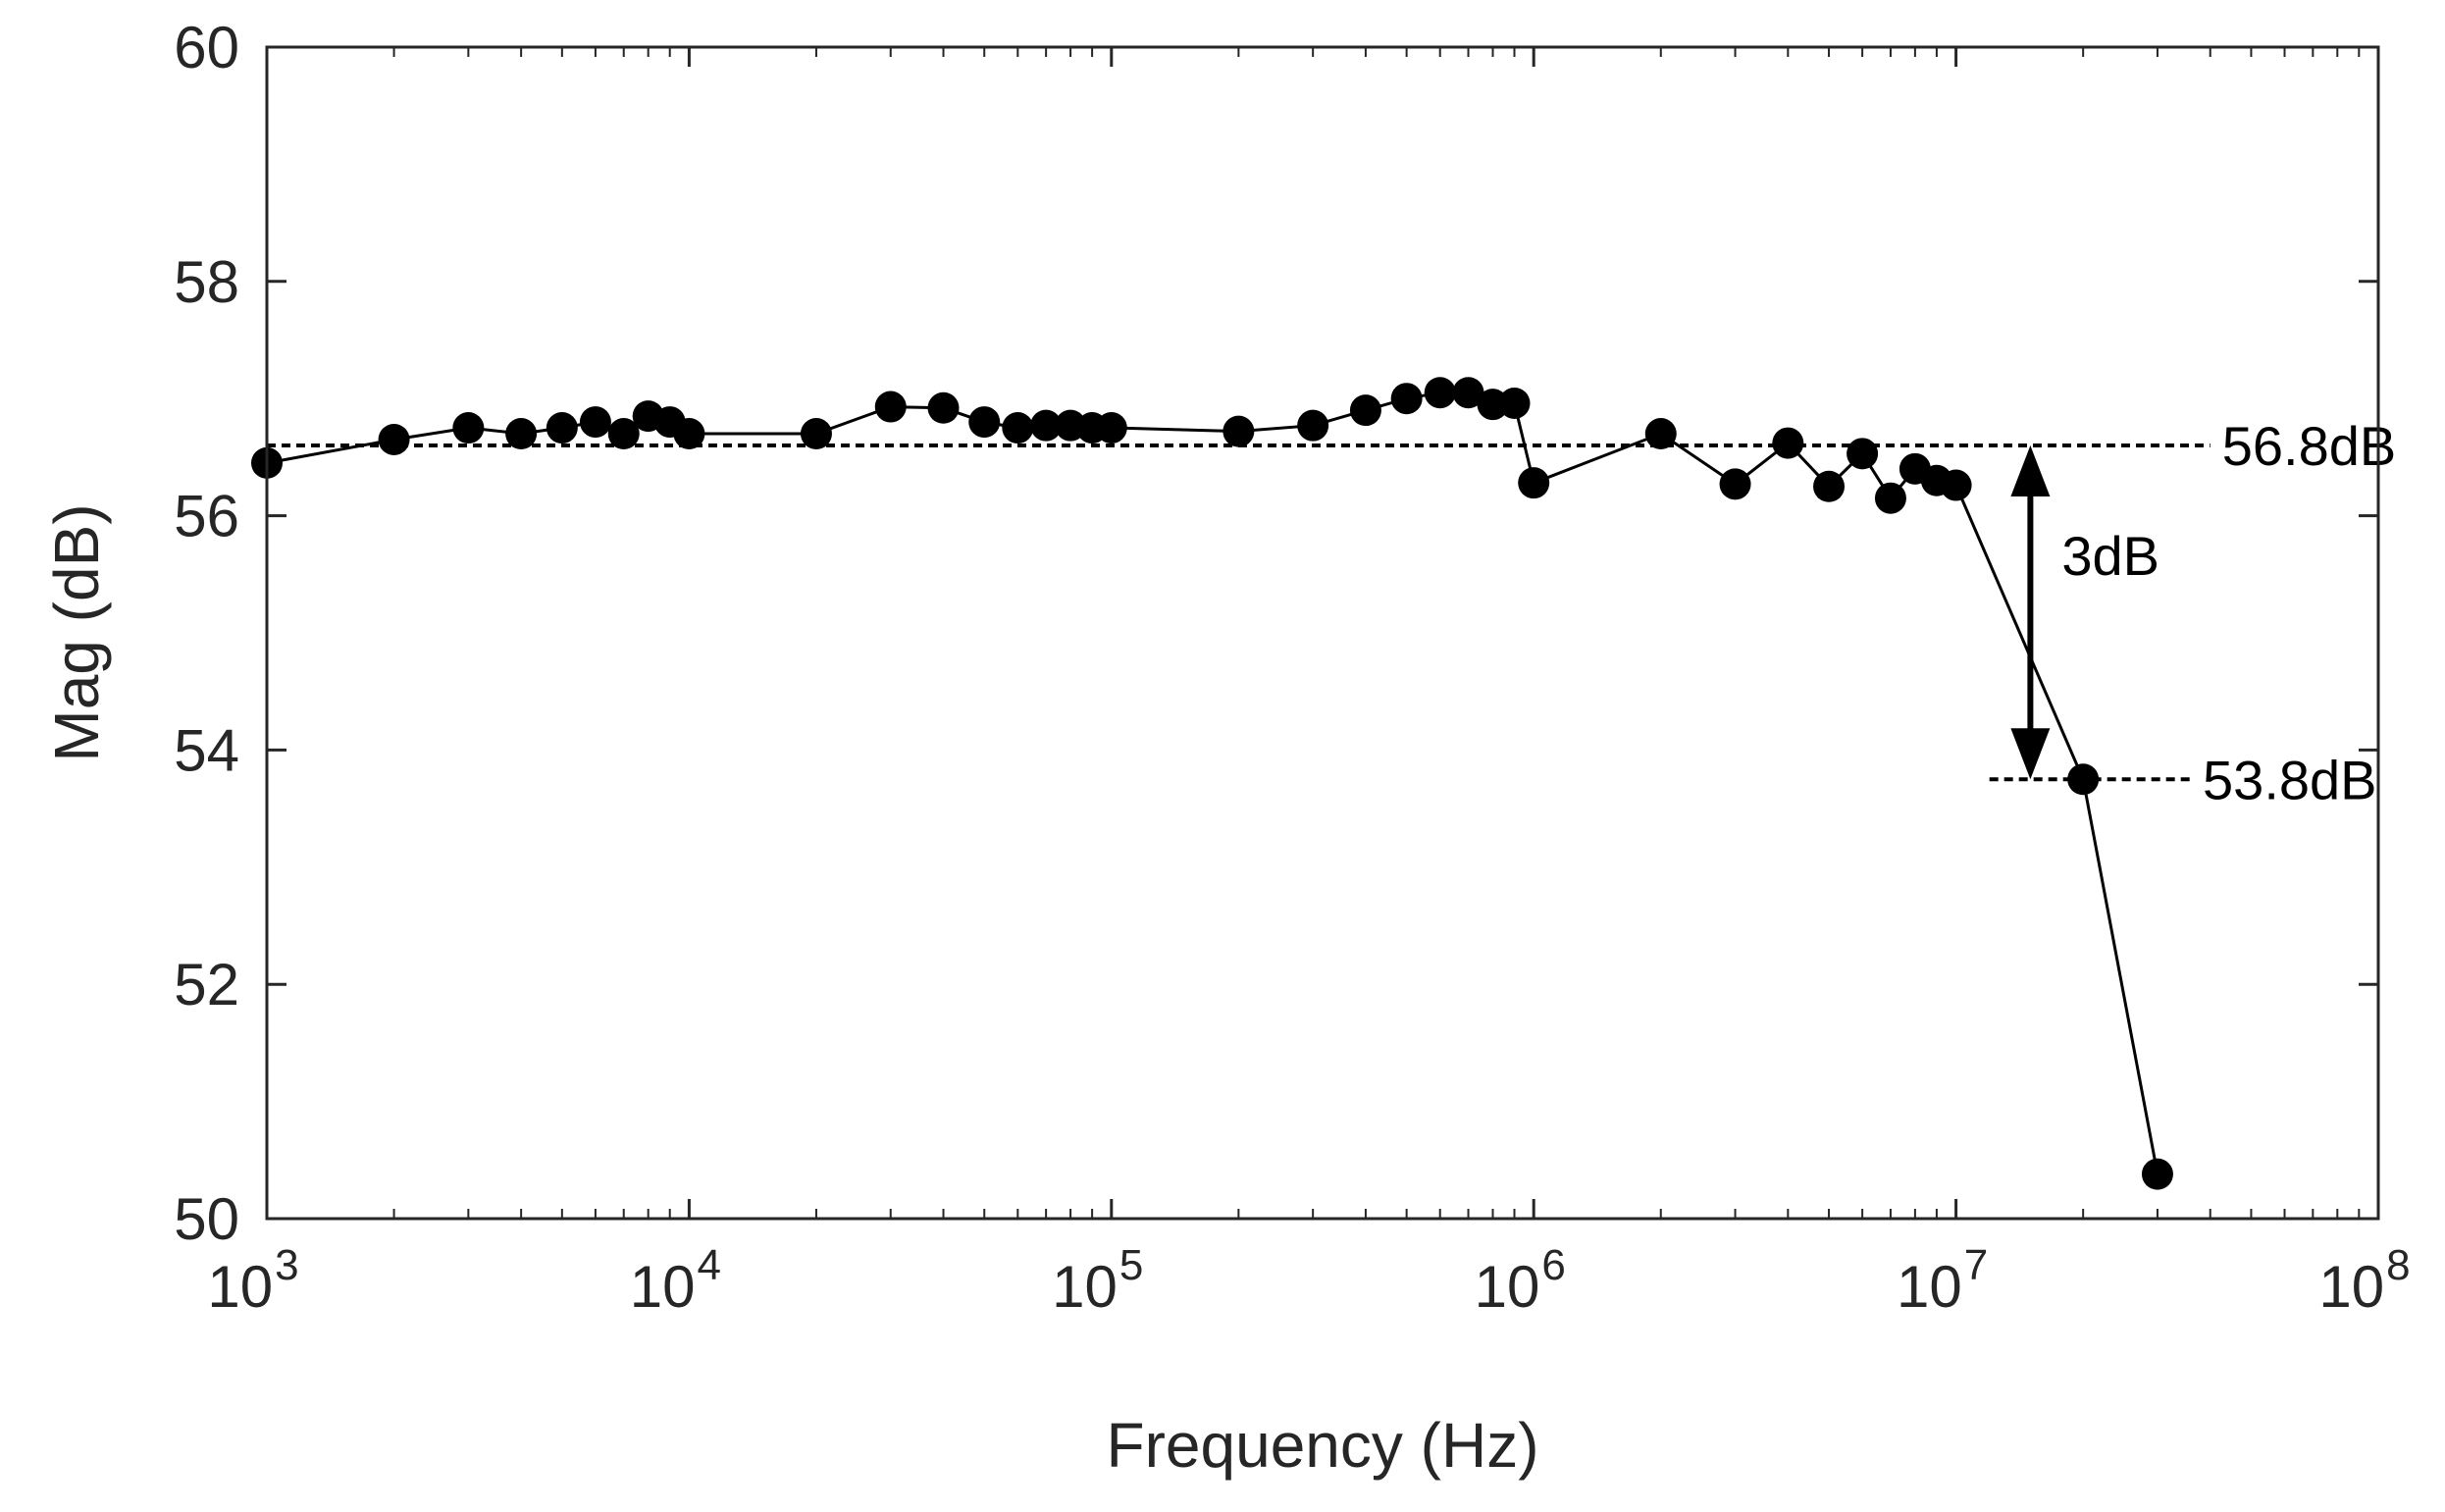 The height and width of the screenshot is (1512, 2445). I want to click on x-tick-exponent: 7, so click(1976, 1265).